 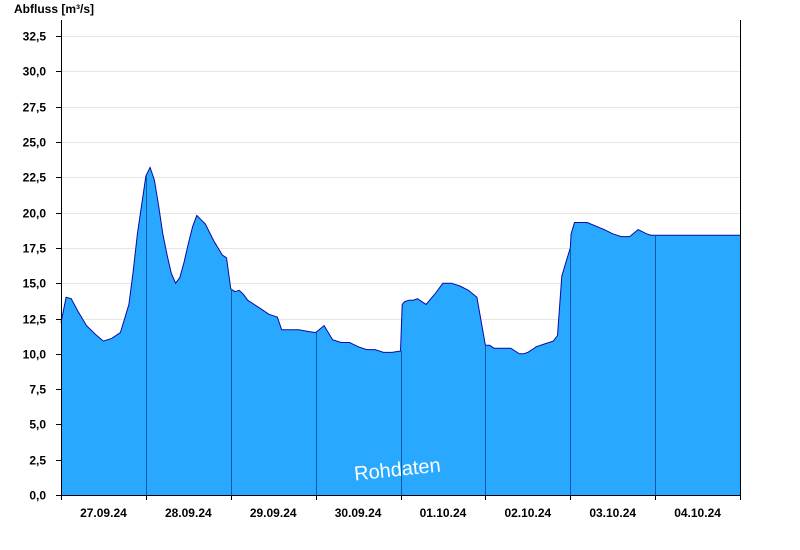 I want to click on x-tick-label: 27.09.24, so click(x=103, y=513).